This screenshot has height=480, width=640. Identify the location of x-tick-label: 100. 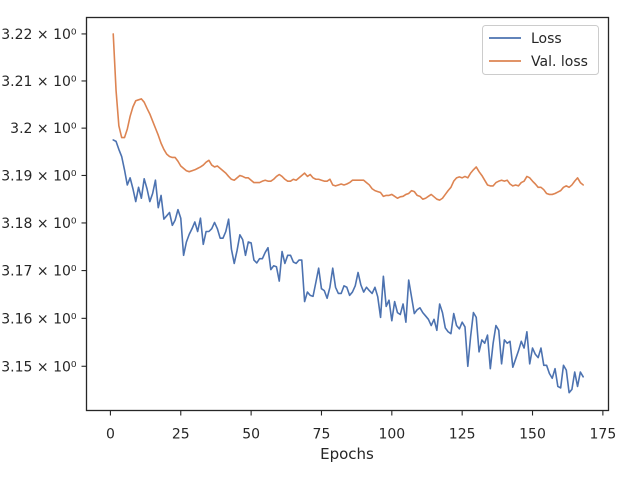
(391, 435).